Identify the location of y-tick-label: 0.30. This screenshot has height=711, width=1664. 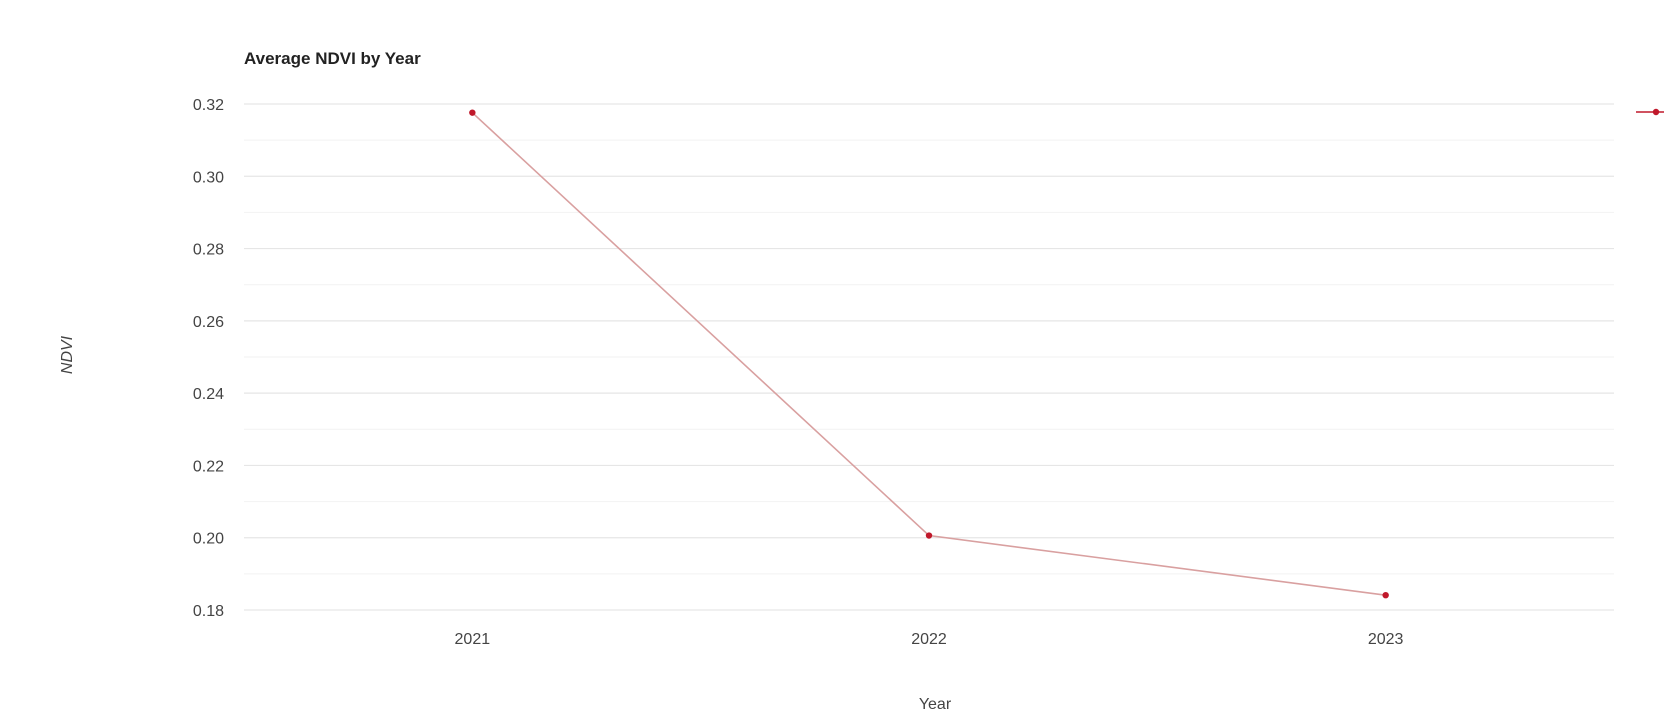
(208, 177).